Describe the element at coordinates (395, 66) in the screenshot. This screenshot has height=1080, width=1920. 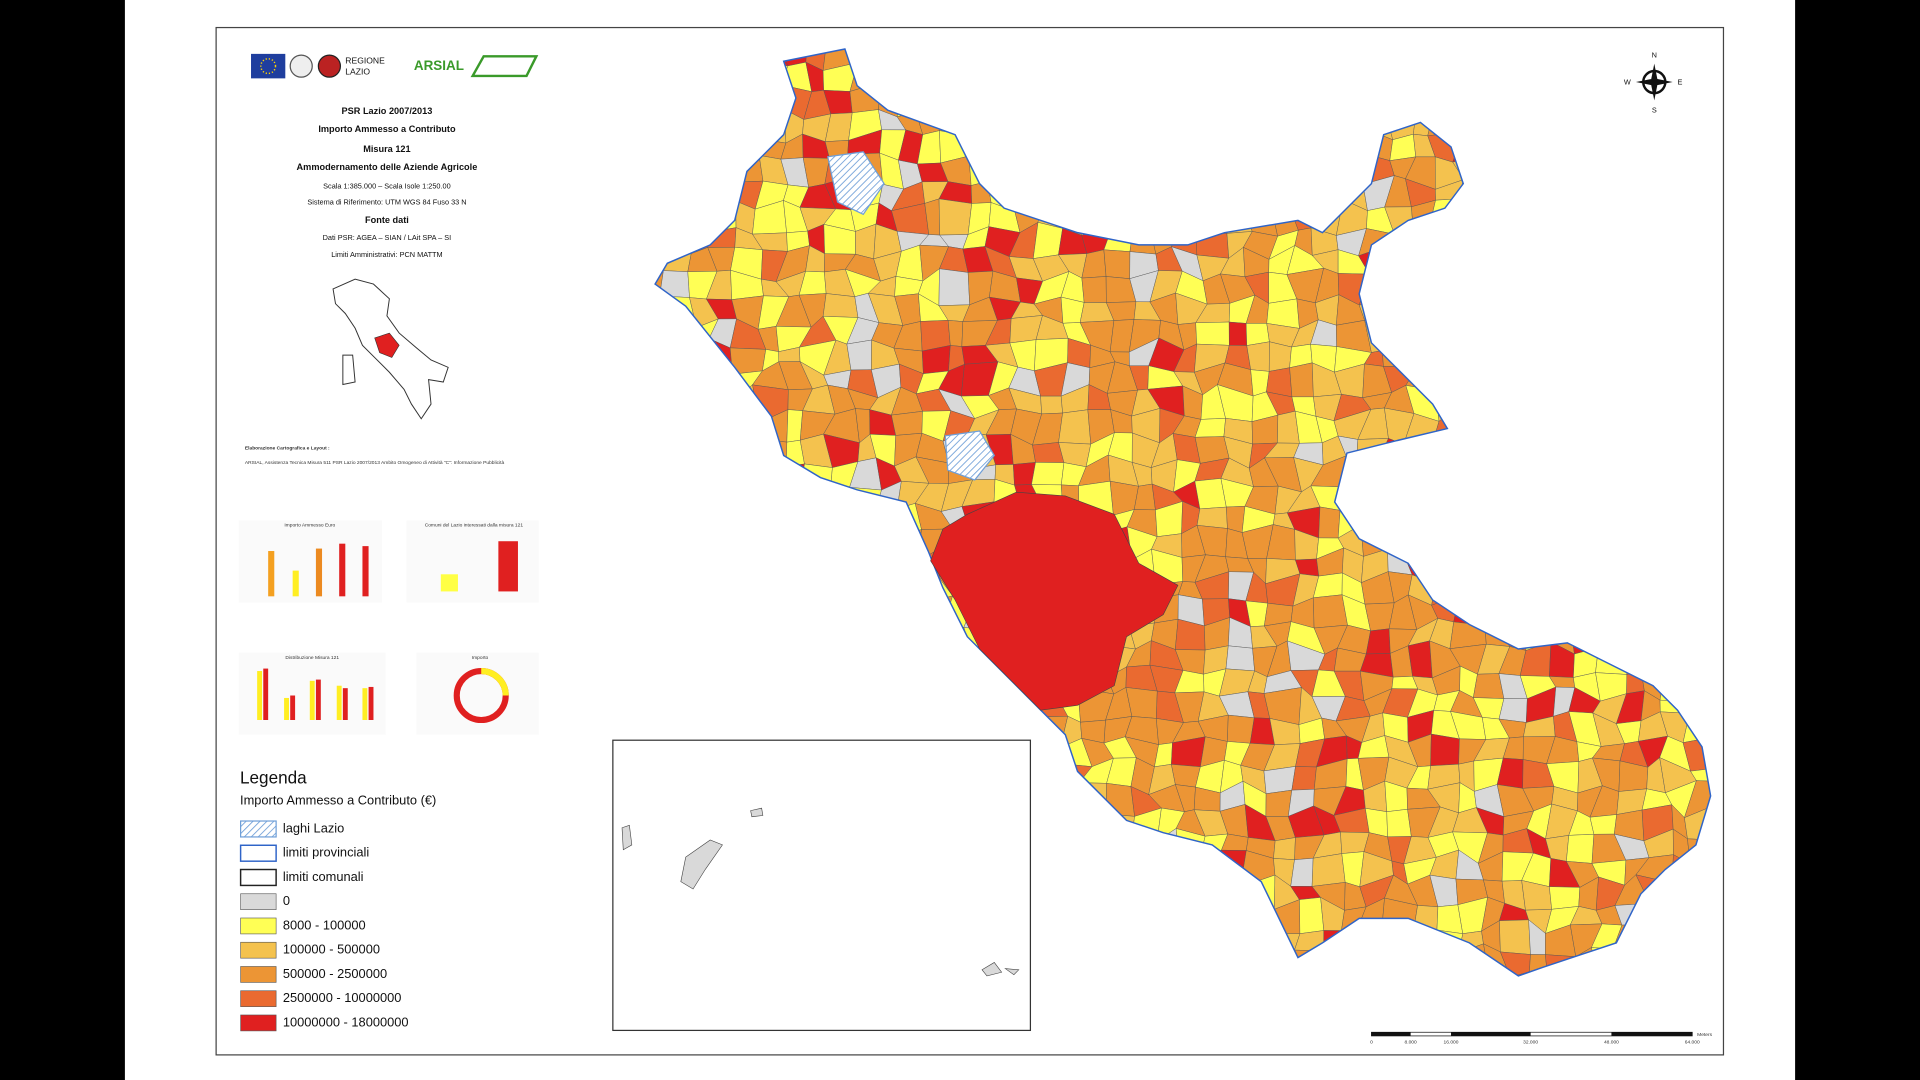
I see `logos: REGIONE LAZIO ARSIAL` at that location.